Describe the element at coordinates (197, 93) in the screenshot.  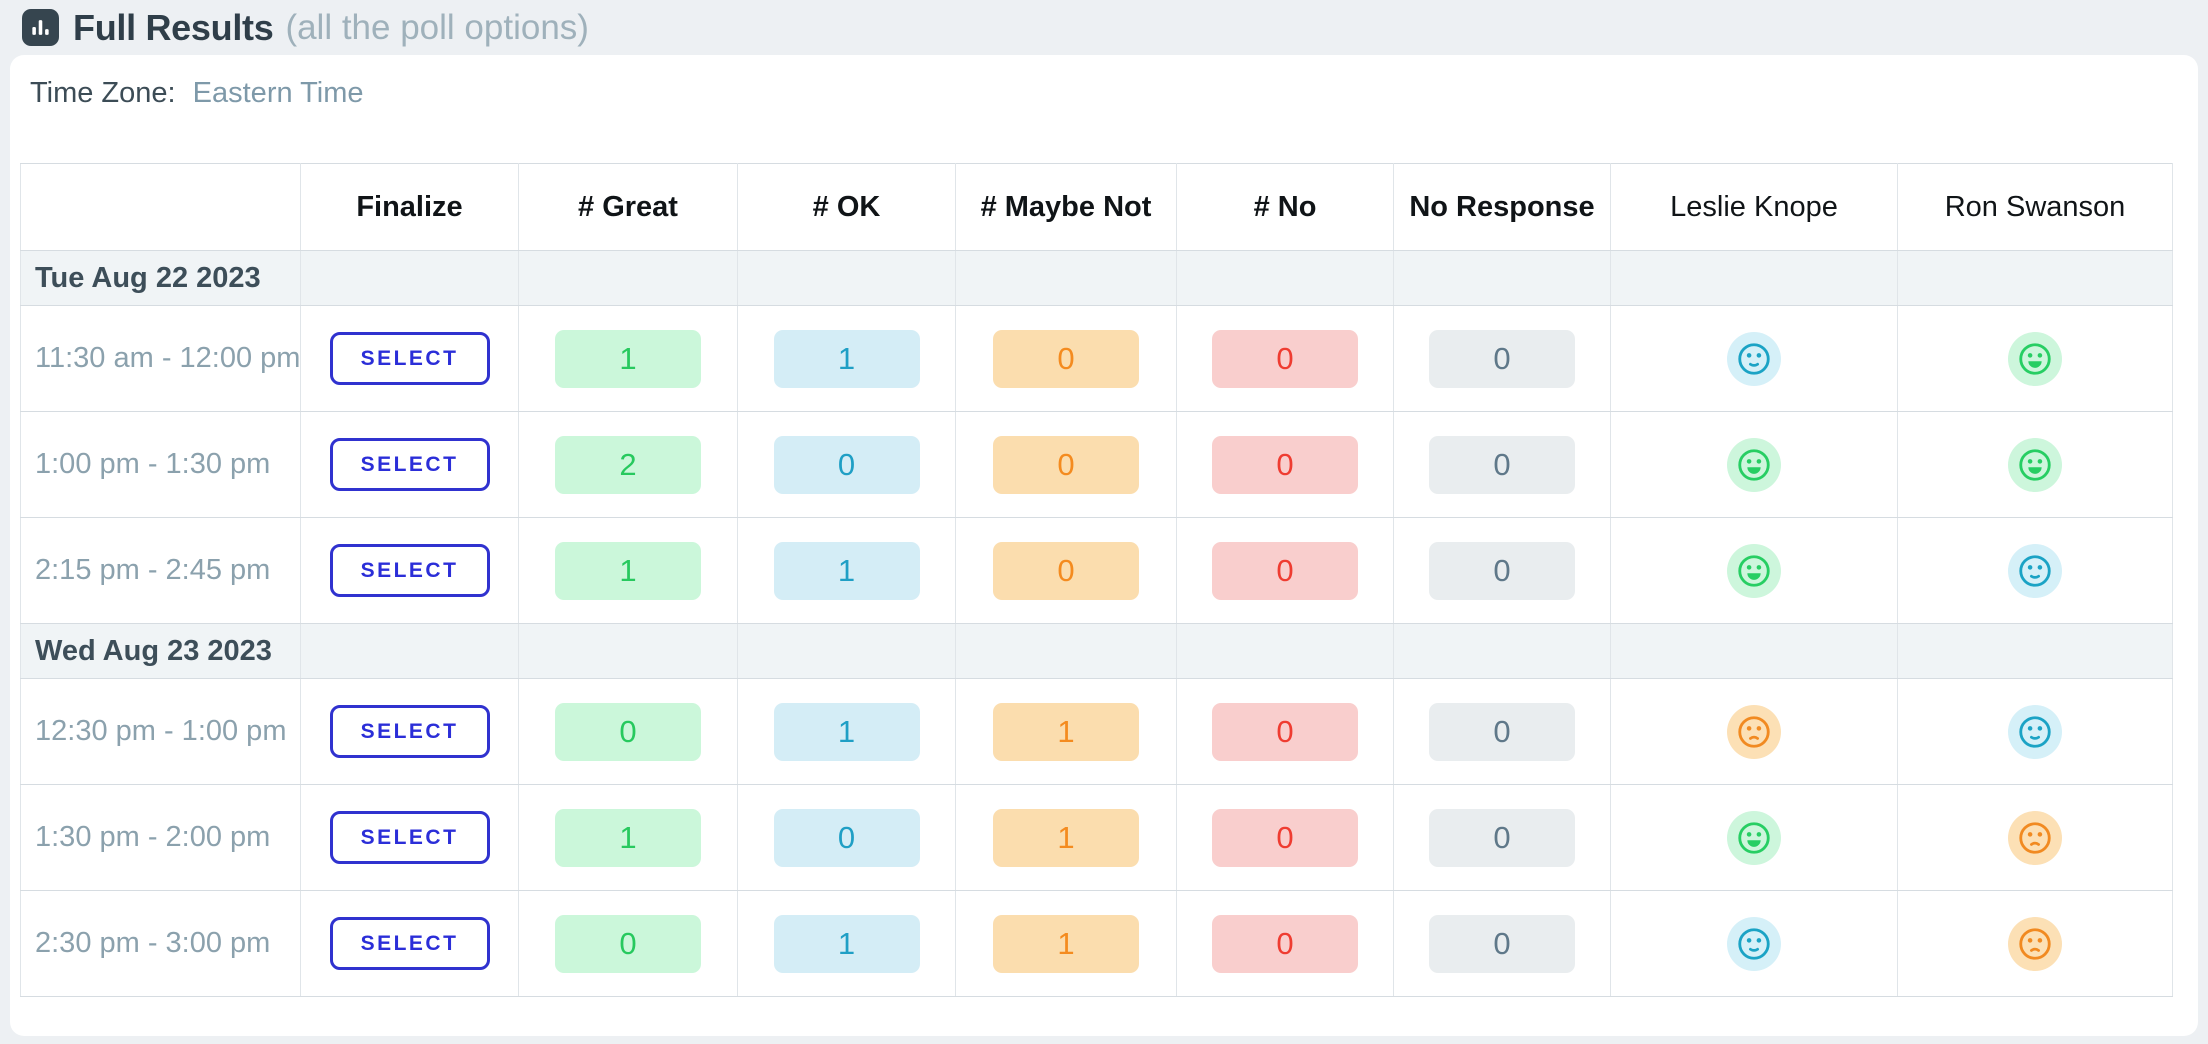
I see `timezone-row: Time Zone: Eastern Time` at that location.